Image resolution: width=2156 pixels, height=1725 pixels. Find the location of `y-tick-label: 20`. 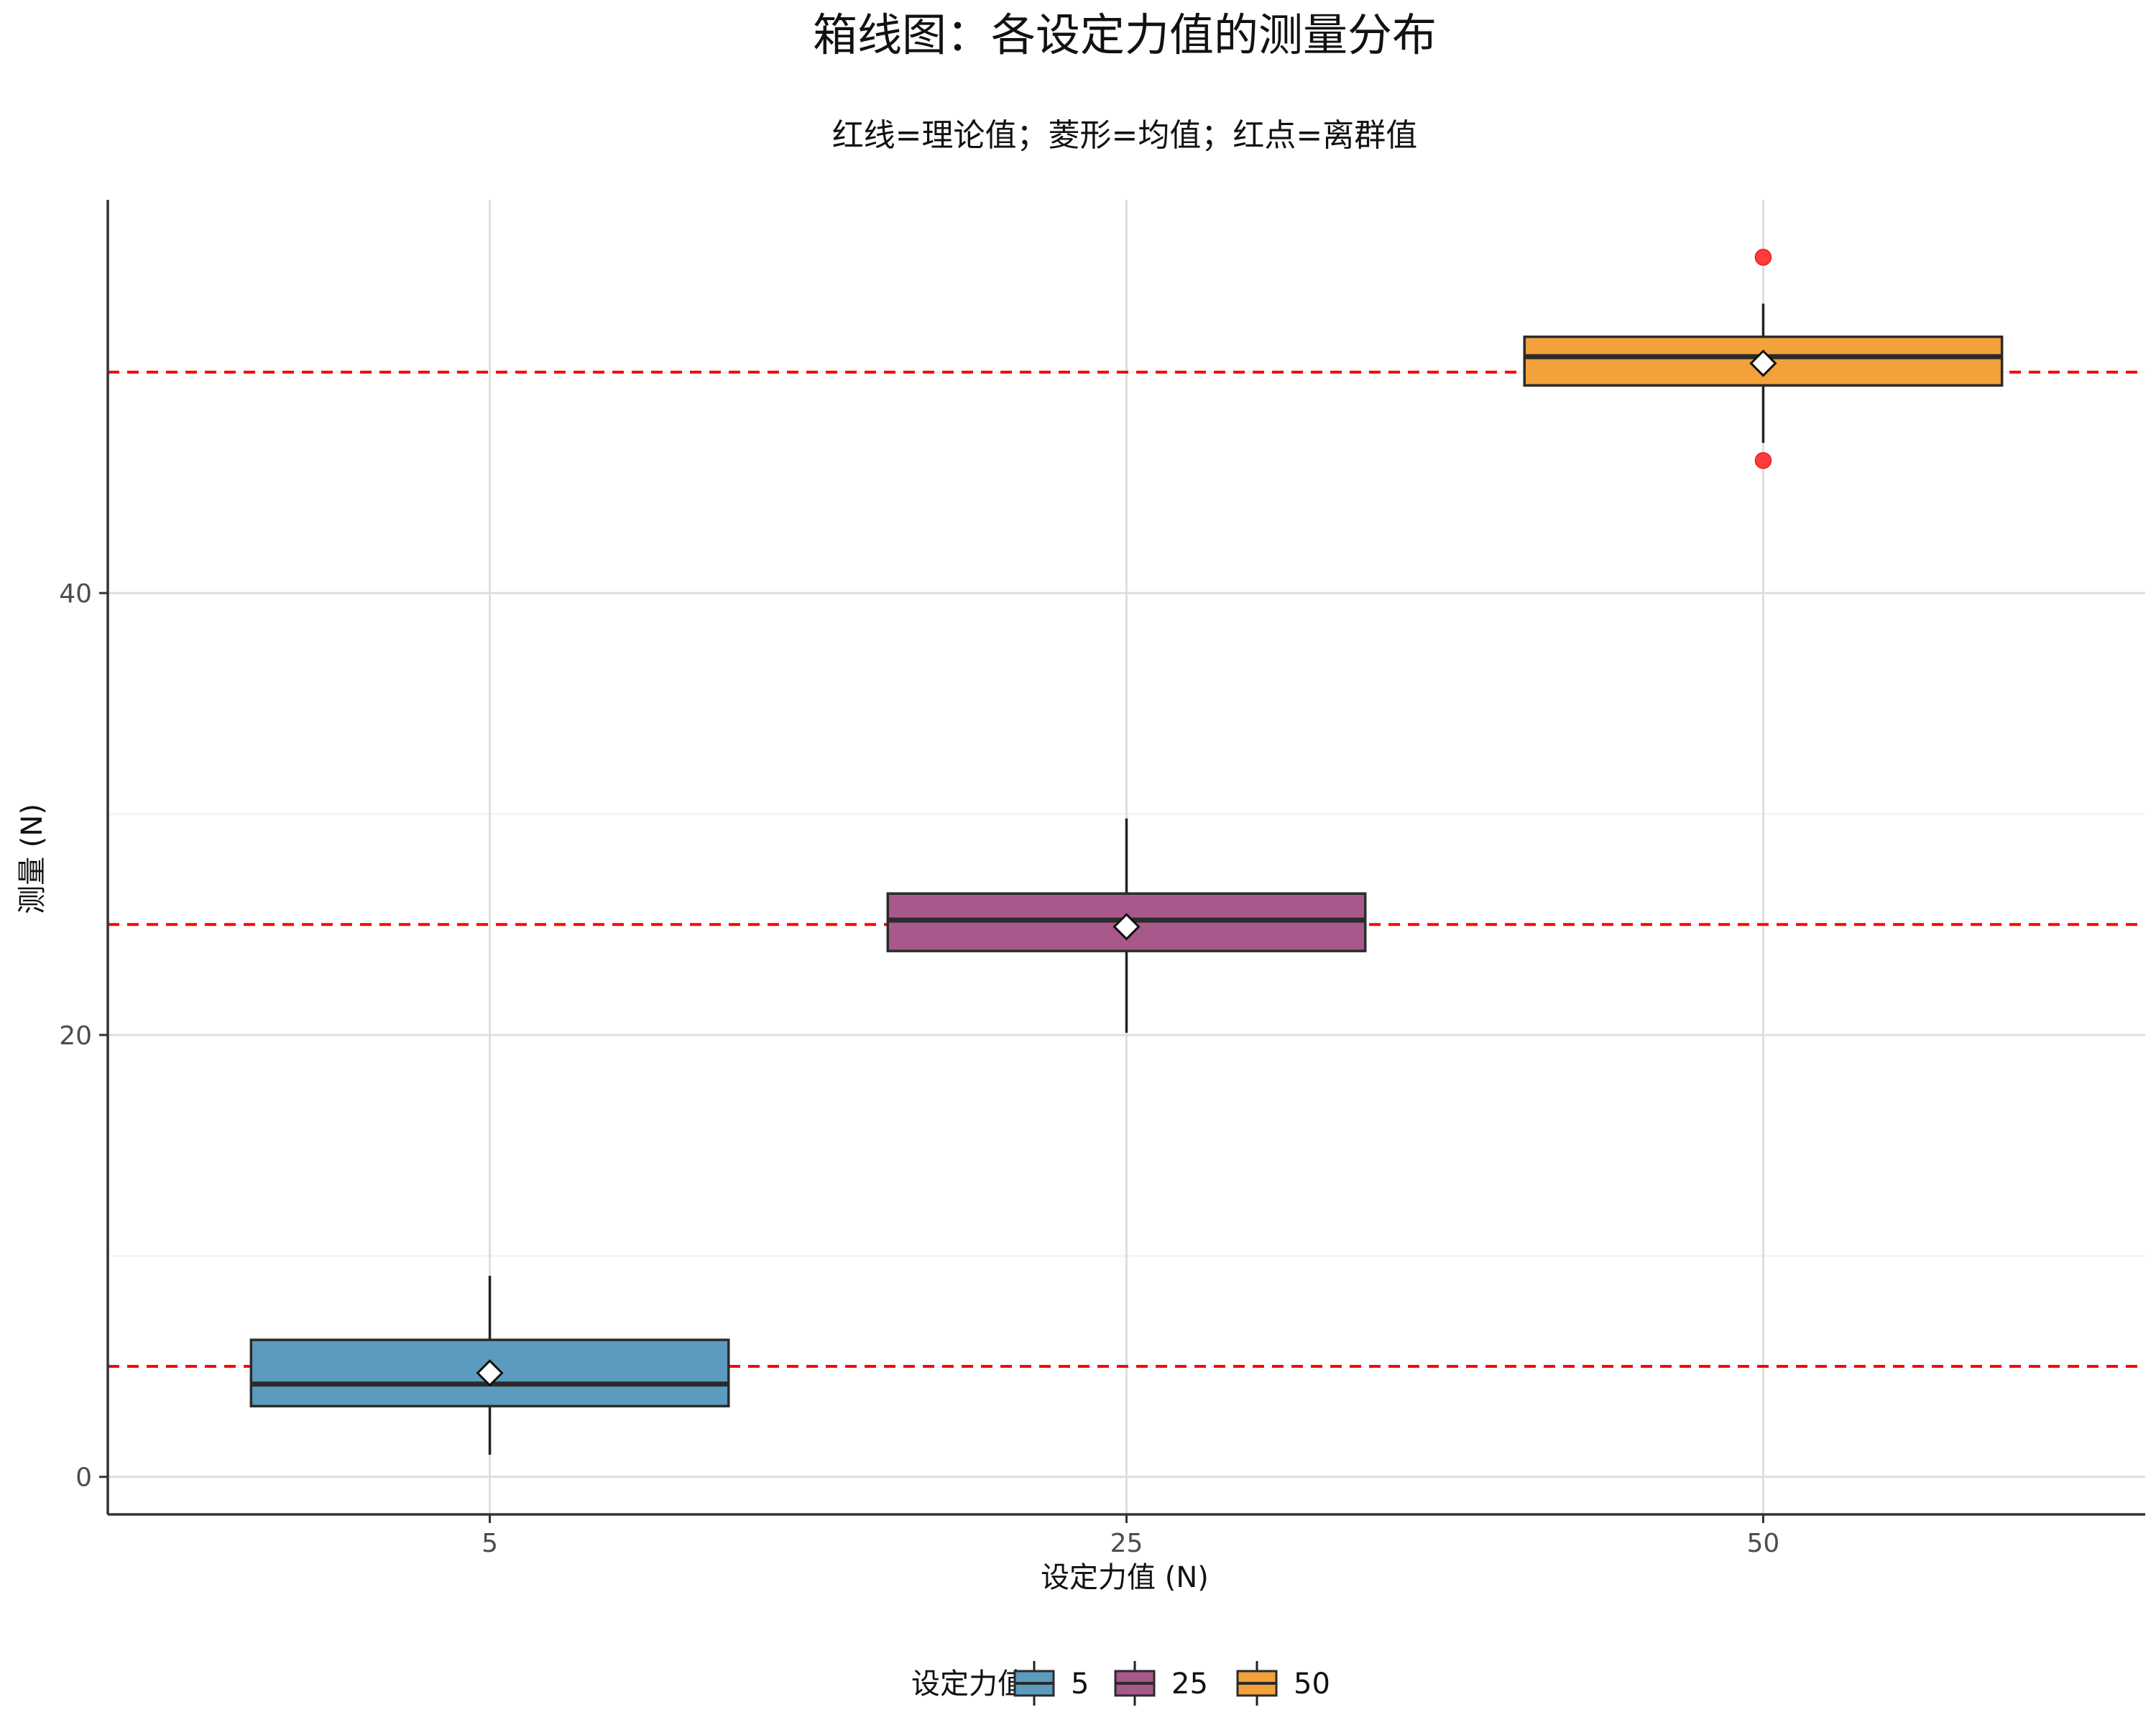

y-tick-label: 20 is located at coordinates (75, 1036).